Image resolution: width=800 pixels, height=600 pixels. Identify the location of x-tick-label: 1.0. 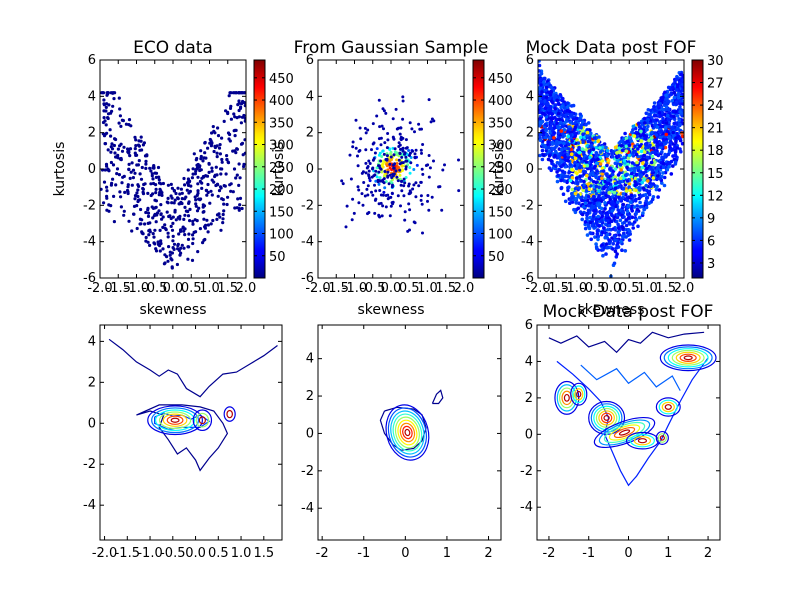
(647, 288).